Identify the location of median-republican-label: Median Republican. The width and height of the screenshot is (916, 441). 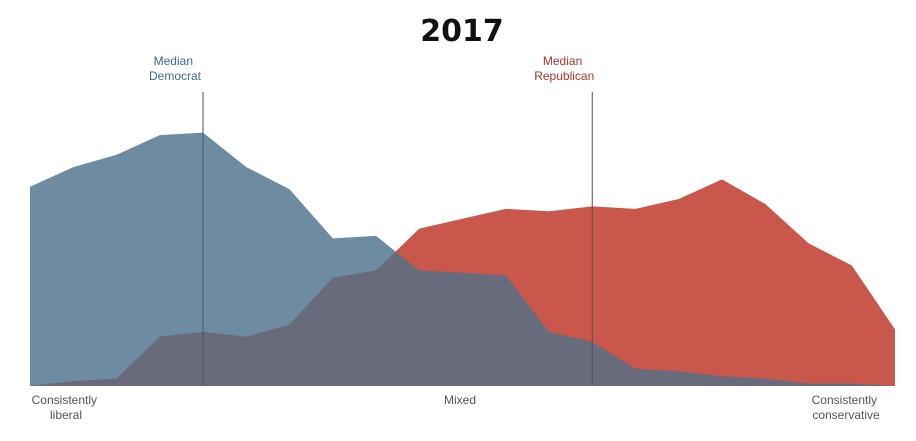
(564, 68).